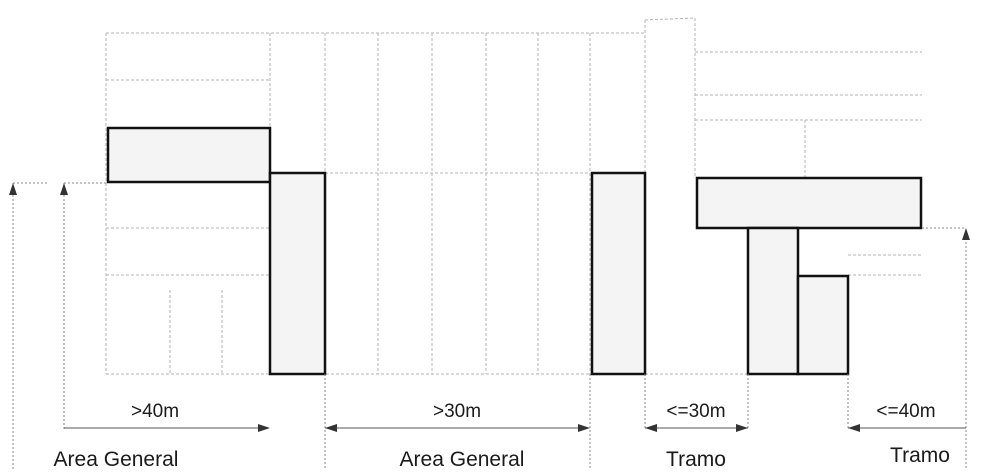 This screenshot has width=1007, height=473. What do you see at coordinates (695, 411) in the screenshot?
I see `dimension-label-3: <=30m` at bounding box center [695, 411].